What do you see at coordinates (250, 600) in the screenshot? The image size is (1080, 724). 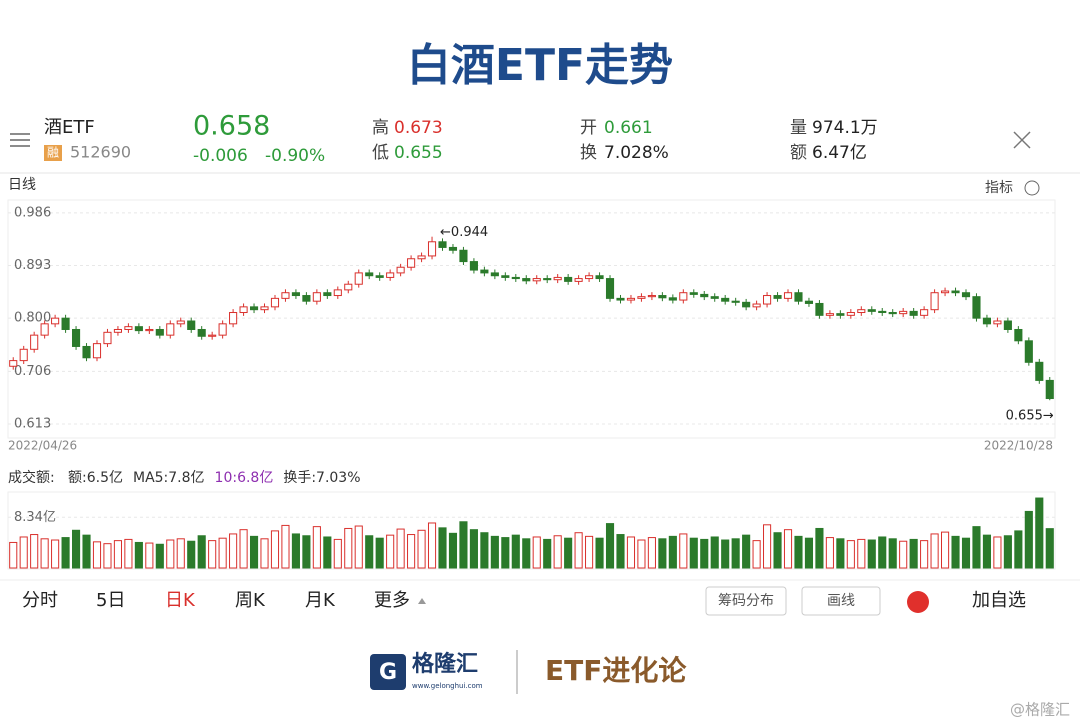 I see `tab: 周K` at bounding box center [250, 600].